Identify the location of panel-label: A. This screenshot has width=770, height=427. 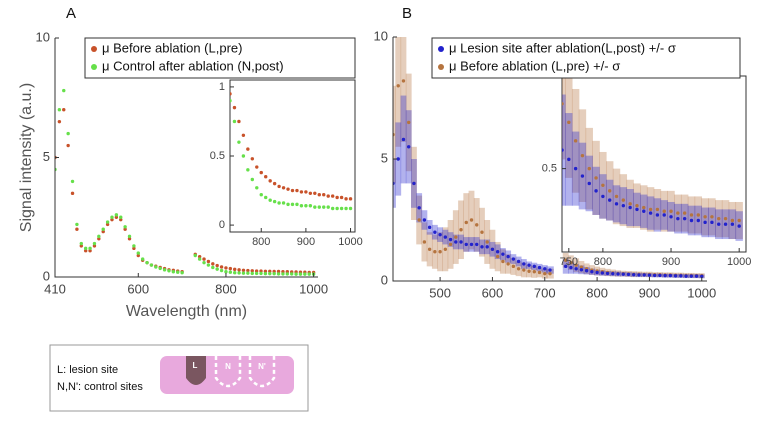
(71, 13).